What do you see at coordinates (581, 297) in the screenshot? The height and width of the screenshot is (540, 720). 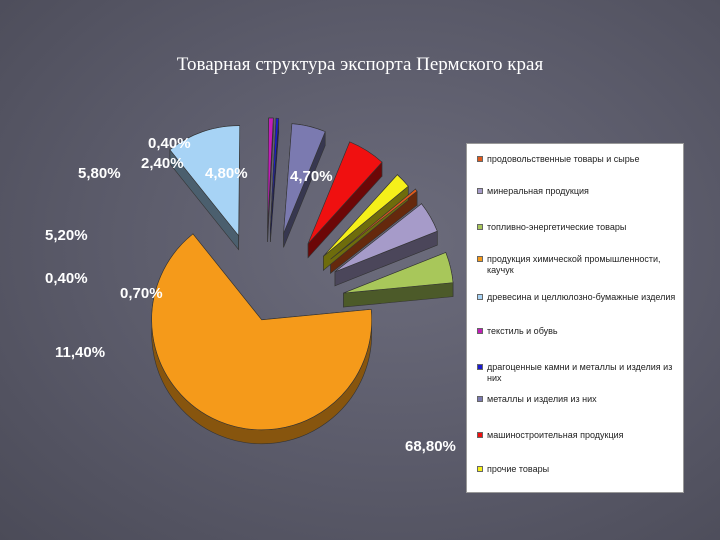 I see `legend-label: древесина и целлюлозно-бумажные изделия` at bounding box center [581, 297].